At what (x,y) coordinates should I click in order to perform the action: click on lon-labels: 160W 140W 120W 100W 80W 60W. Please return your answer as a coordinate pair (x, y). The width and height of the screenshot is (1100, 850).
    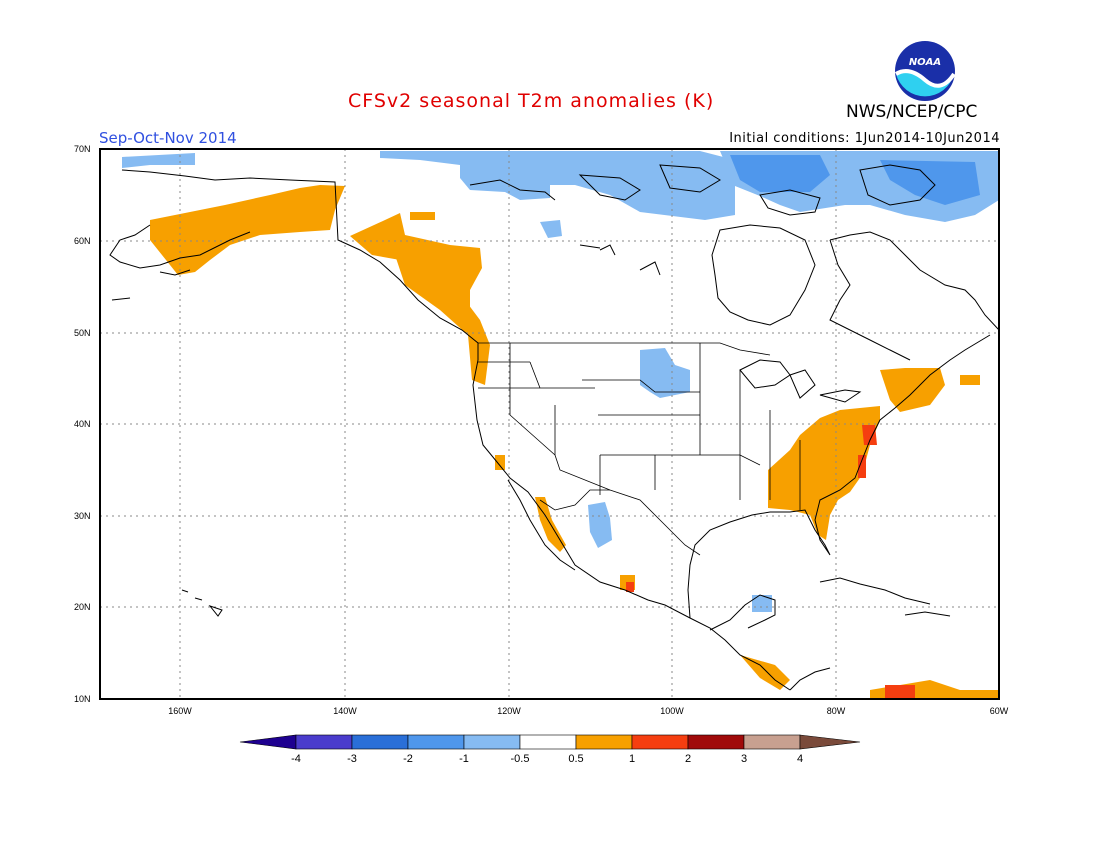
    Looking at the image, I should click on (588, 711).